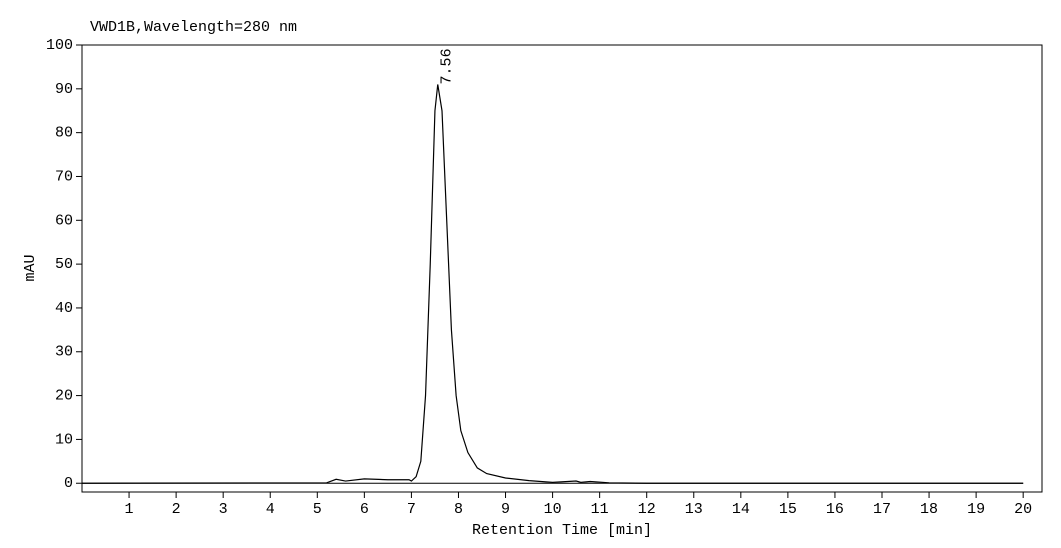  What do you see at coordinates (64, 264) in the screenshot?
I see `y-tick-label: 50` at bounding box center [64, 264].